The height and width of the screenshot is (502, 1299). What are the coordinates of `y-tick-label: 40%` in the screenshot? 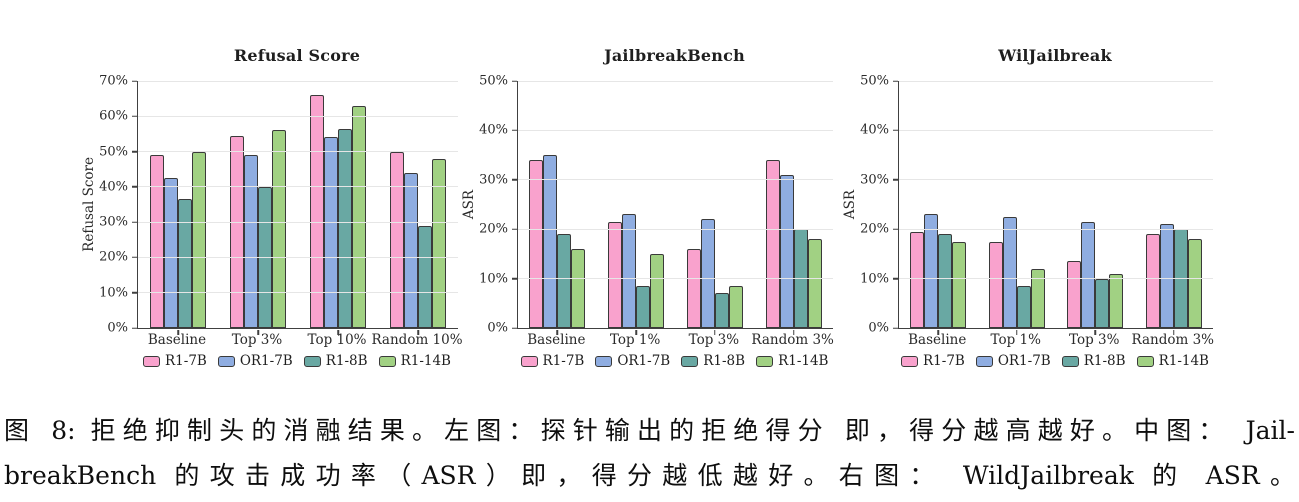 It's located at (113, 187).